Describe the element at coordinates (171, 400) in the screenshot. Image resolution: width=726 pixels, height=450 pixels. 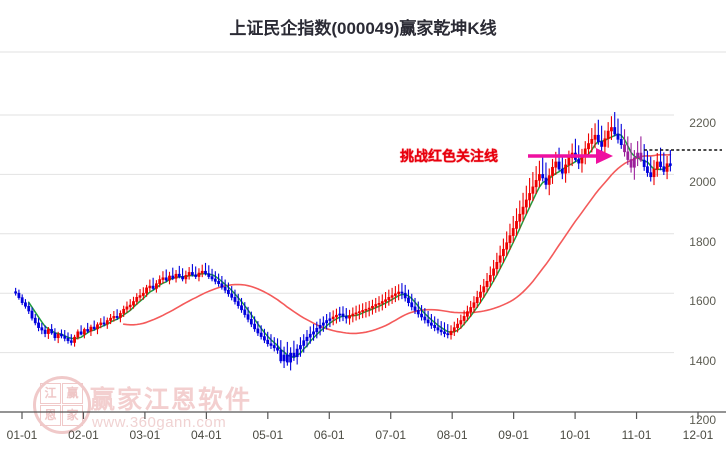
I see `watermark-brand: 赢家江恩软件` at that location.